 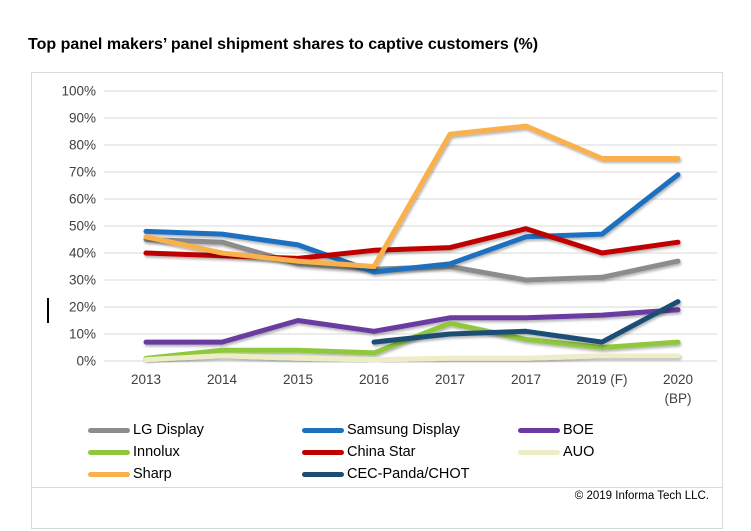 I want to click on legend-item-sharp: Sharp, so click(x=195, y=474).